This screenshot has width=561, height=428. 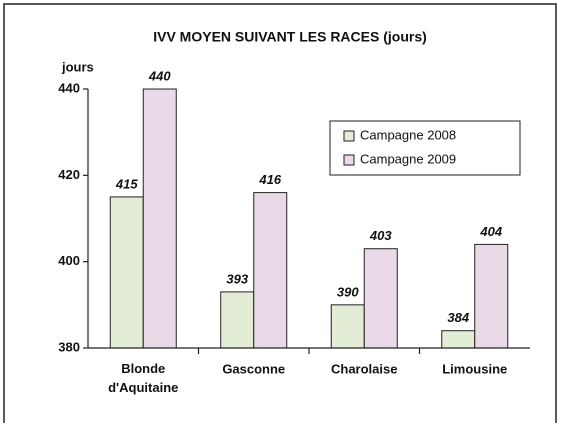 What do you see at coordinates (159, 75) in the screenshot?
I see `data-label: 440` at bounding box center [159, 75].